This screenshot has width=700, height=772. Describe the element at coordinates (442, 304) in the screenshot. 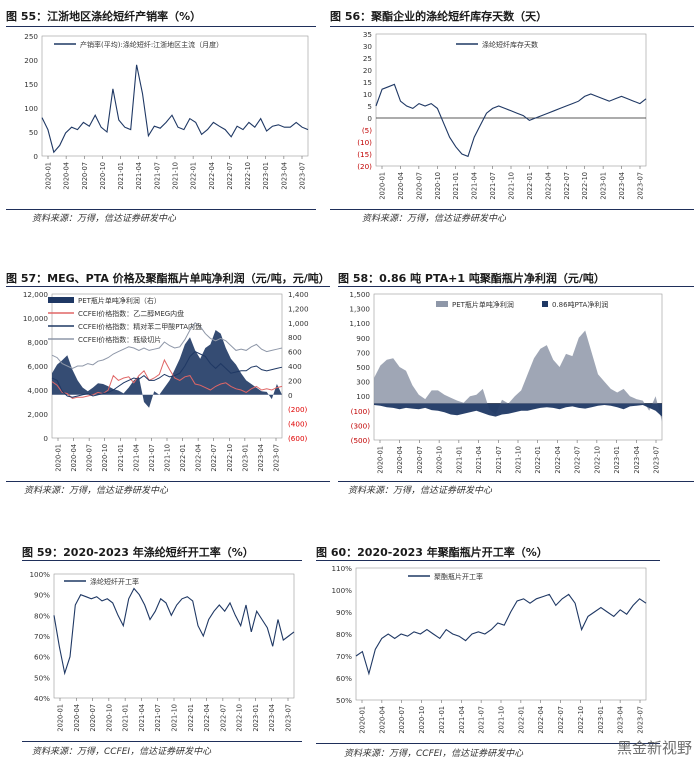

I see `legend-swatch` at that location.